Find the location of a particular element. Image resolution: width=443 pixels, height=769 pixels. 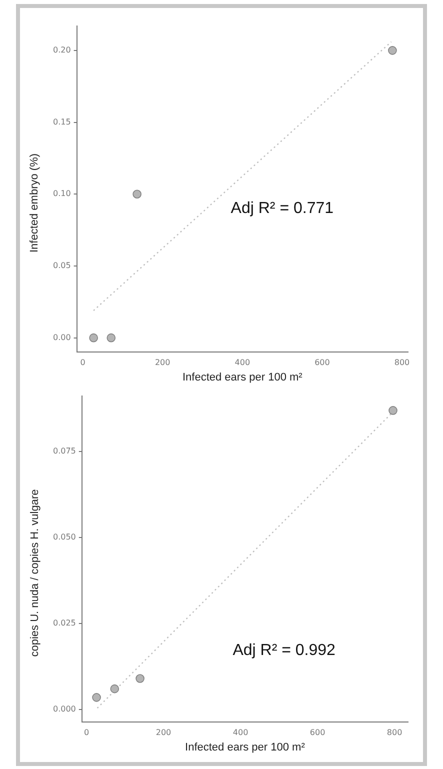

y-axis-title: copies U. nuda / copies H. vulgare is located at coordinates (35, 573).